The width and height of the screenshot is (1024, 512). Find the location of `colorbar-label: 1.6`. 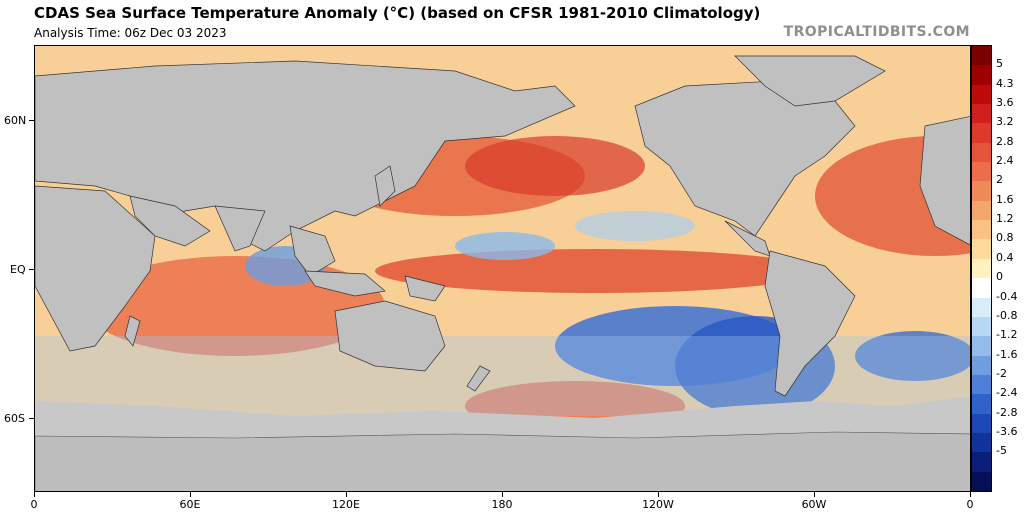

colorbar-label: 1.6 is located at coordinates (1005, 199).